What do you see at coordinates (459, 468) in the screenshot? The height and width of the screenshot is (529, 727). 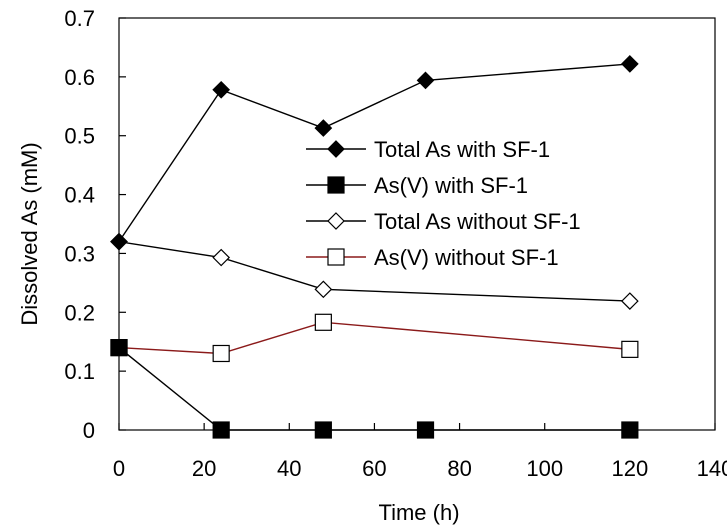 I see `x-tick-label: 80` at bounding box center [459, 468].